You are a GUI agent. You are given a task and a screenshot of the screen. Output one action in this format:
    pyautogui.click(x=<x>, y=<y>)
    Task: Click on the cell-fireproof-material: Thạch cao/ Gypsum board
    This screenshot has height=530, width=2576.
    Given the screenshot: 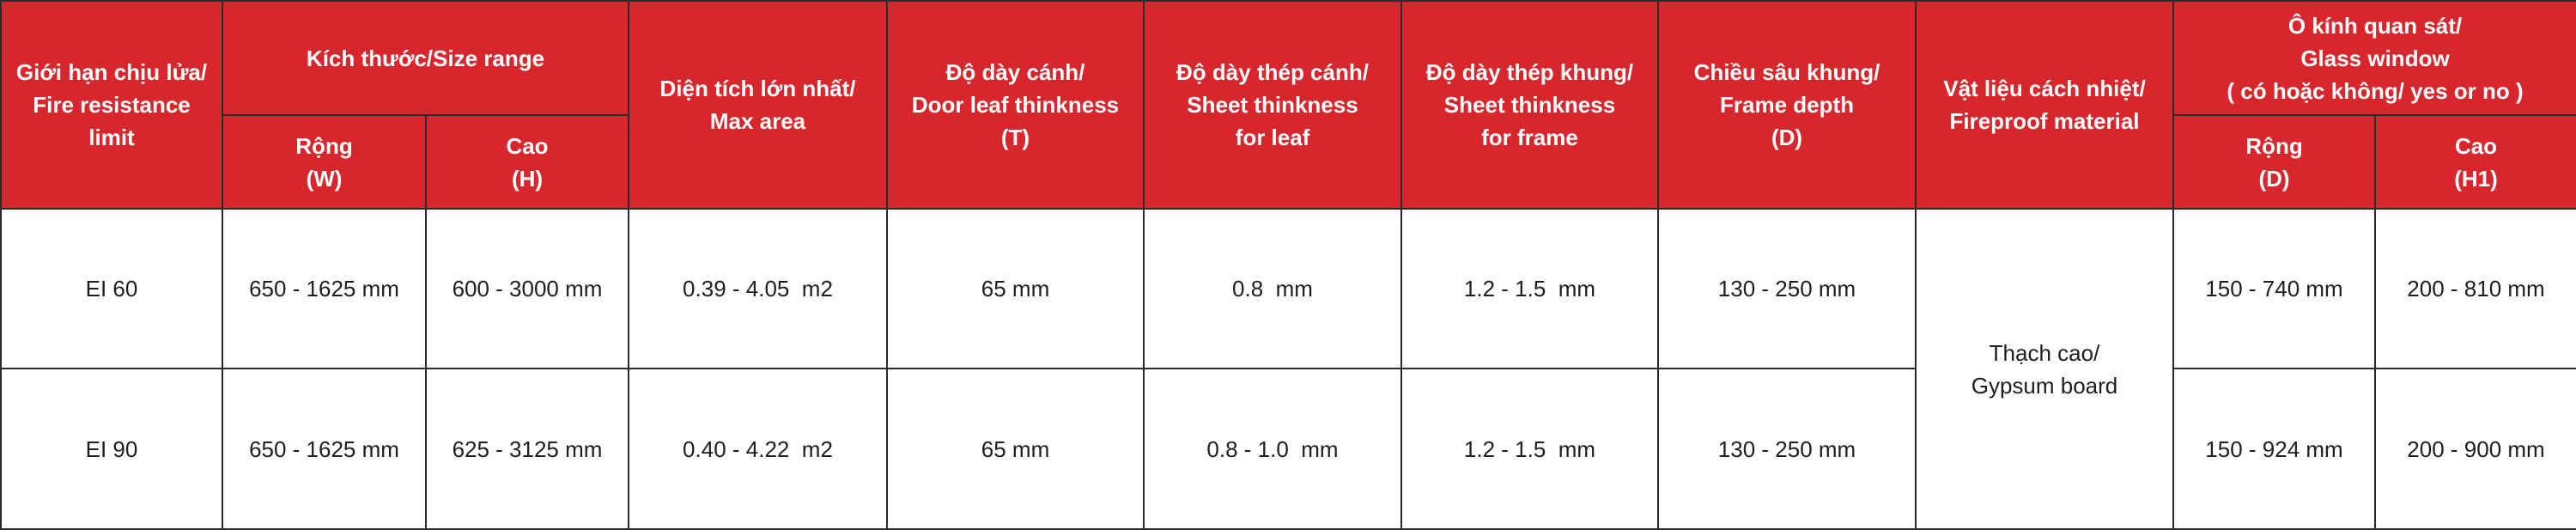 What is the action you would take?
    pyautogui.click(x=2045, y=369)
    